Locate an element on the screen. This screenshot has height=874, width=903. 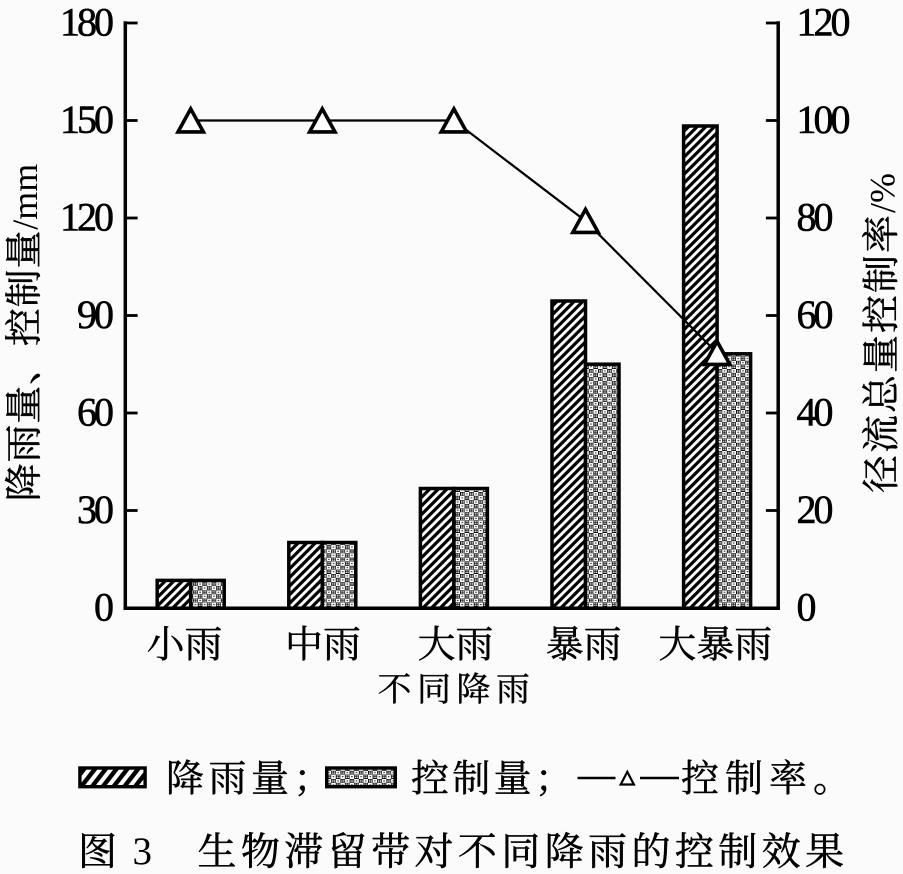
svg-text: 180 is located at coordinates (86, 22).